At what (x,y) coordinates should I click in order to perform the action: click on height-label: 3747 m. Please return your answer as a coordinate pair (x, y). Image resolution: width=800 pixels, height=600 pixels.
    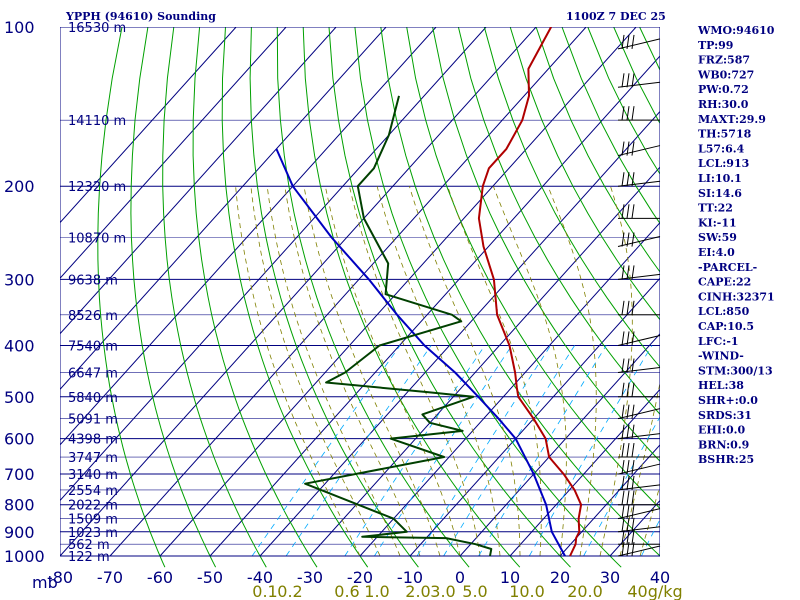
    Looking at the image, I should click on (93, 458).